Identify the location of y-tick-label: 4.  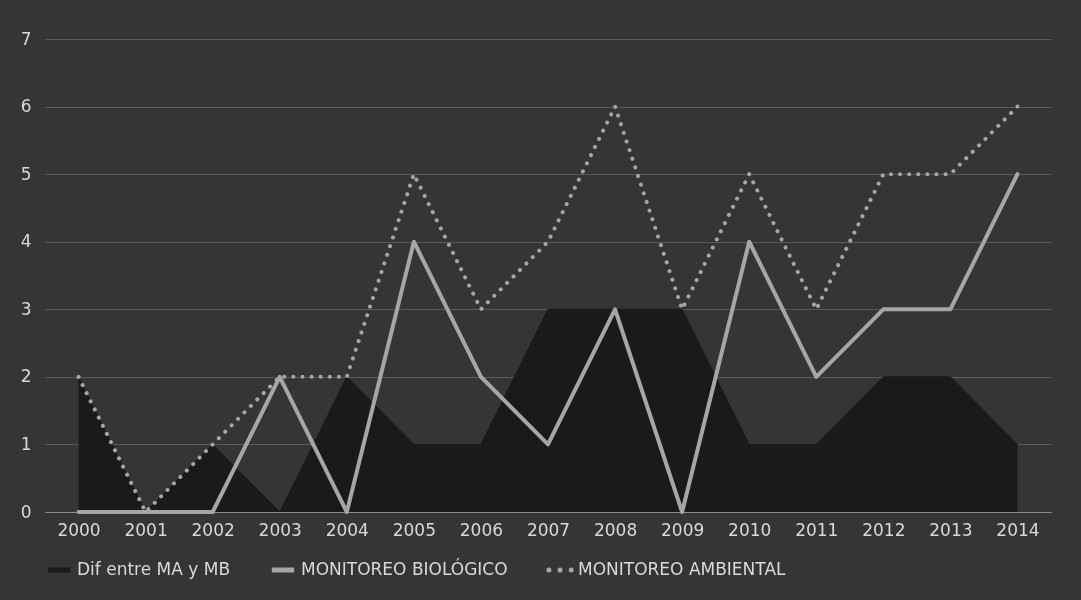
(26, 241).